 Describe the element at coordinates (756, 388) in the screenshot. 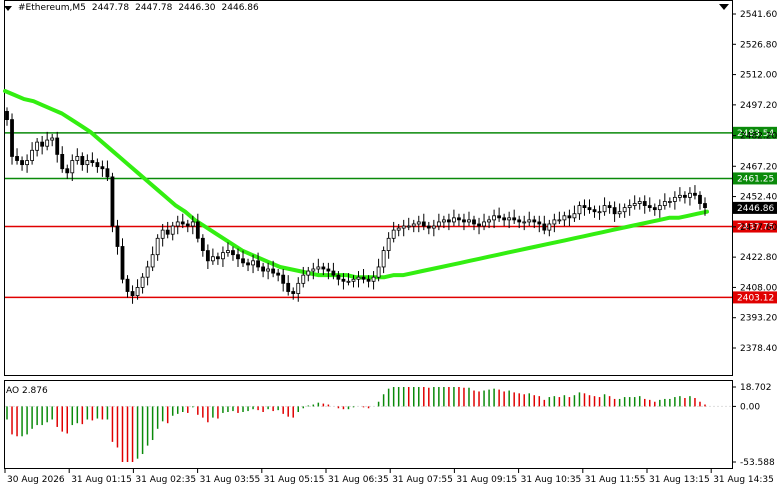

I see `ao-tick-label: 18.702` at that location.